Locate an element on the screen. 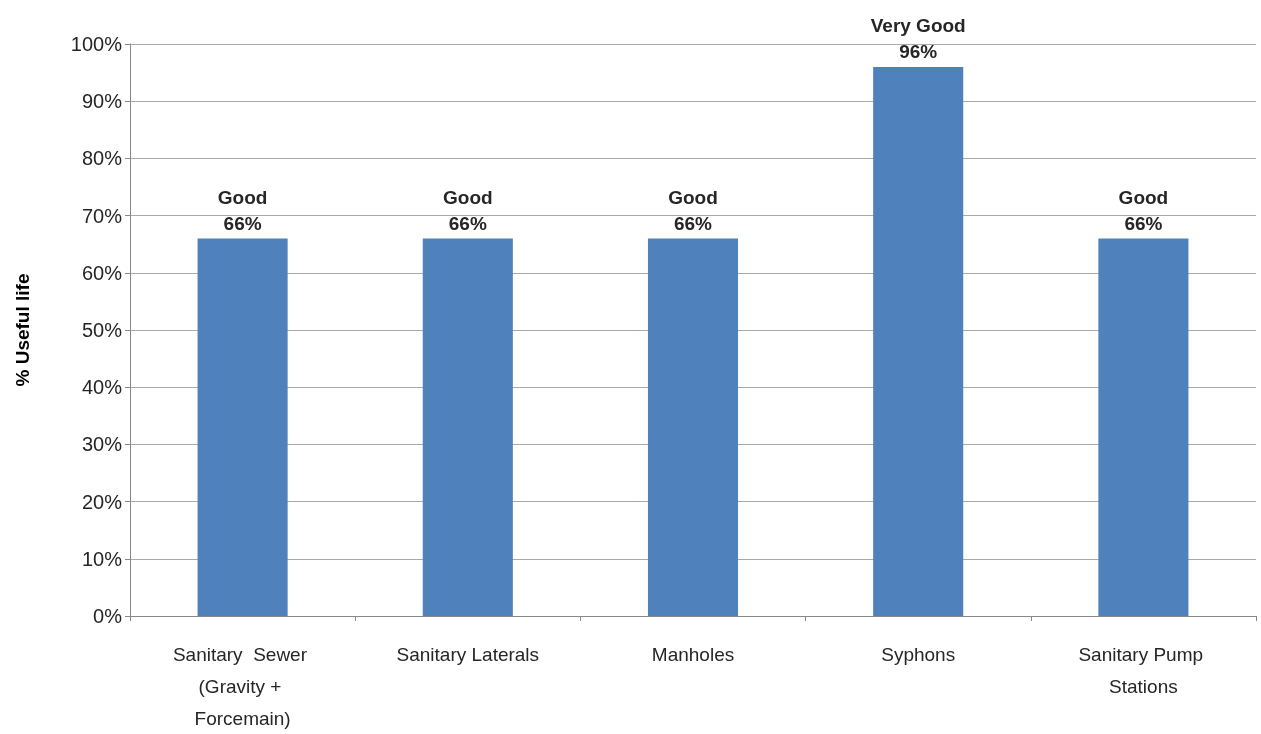 The width and height of the screenshot is (1261, 734). y-tick-label: 70% is located at coordinates (102, 215).